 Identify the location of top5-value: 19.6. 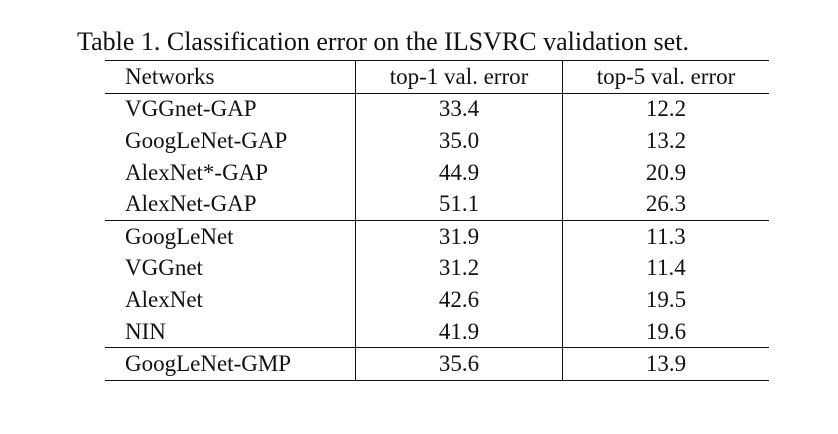
(665, 331).